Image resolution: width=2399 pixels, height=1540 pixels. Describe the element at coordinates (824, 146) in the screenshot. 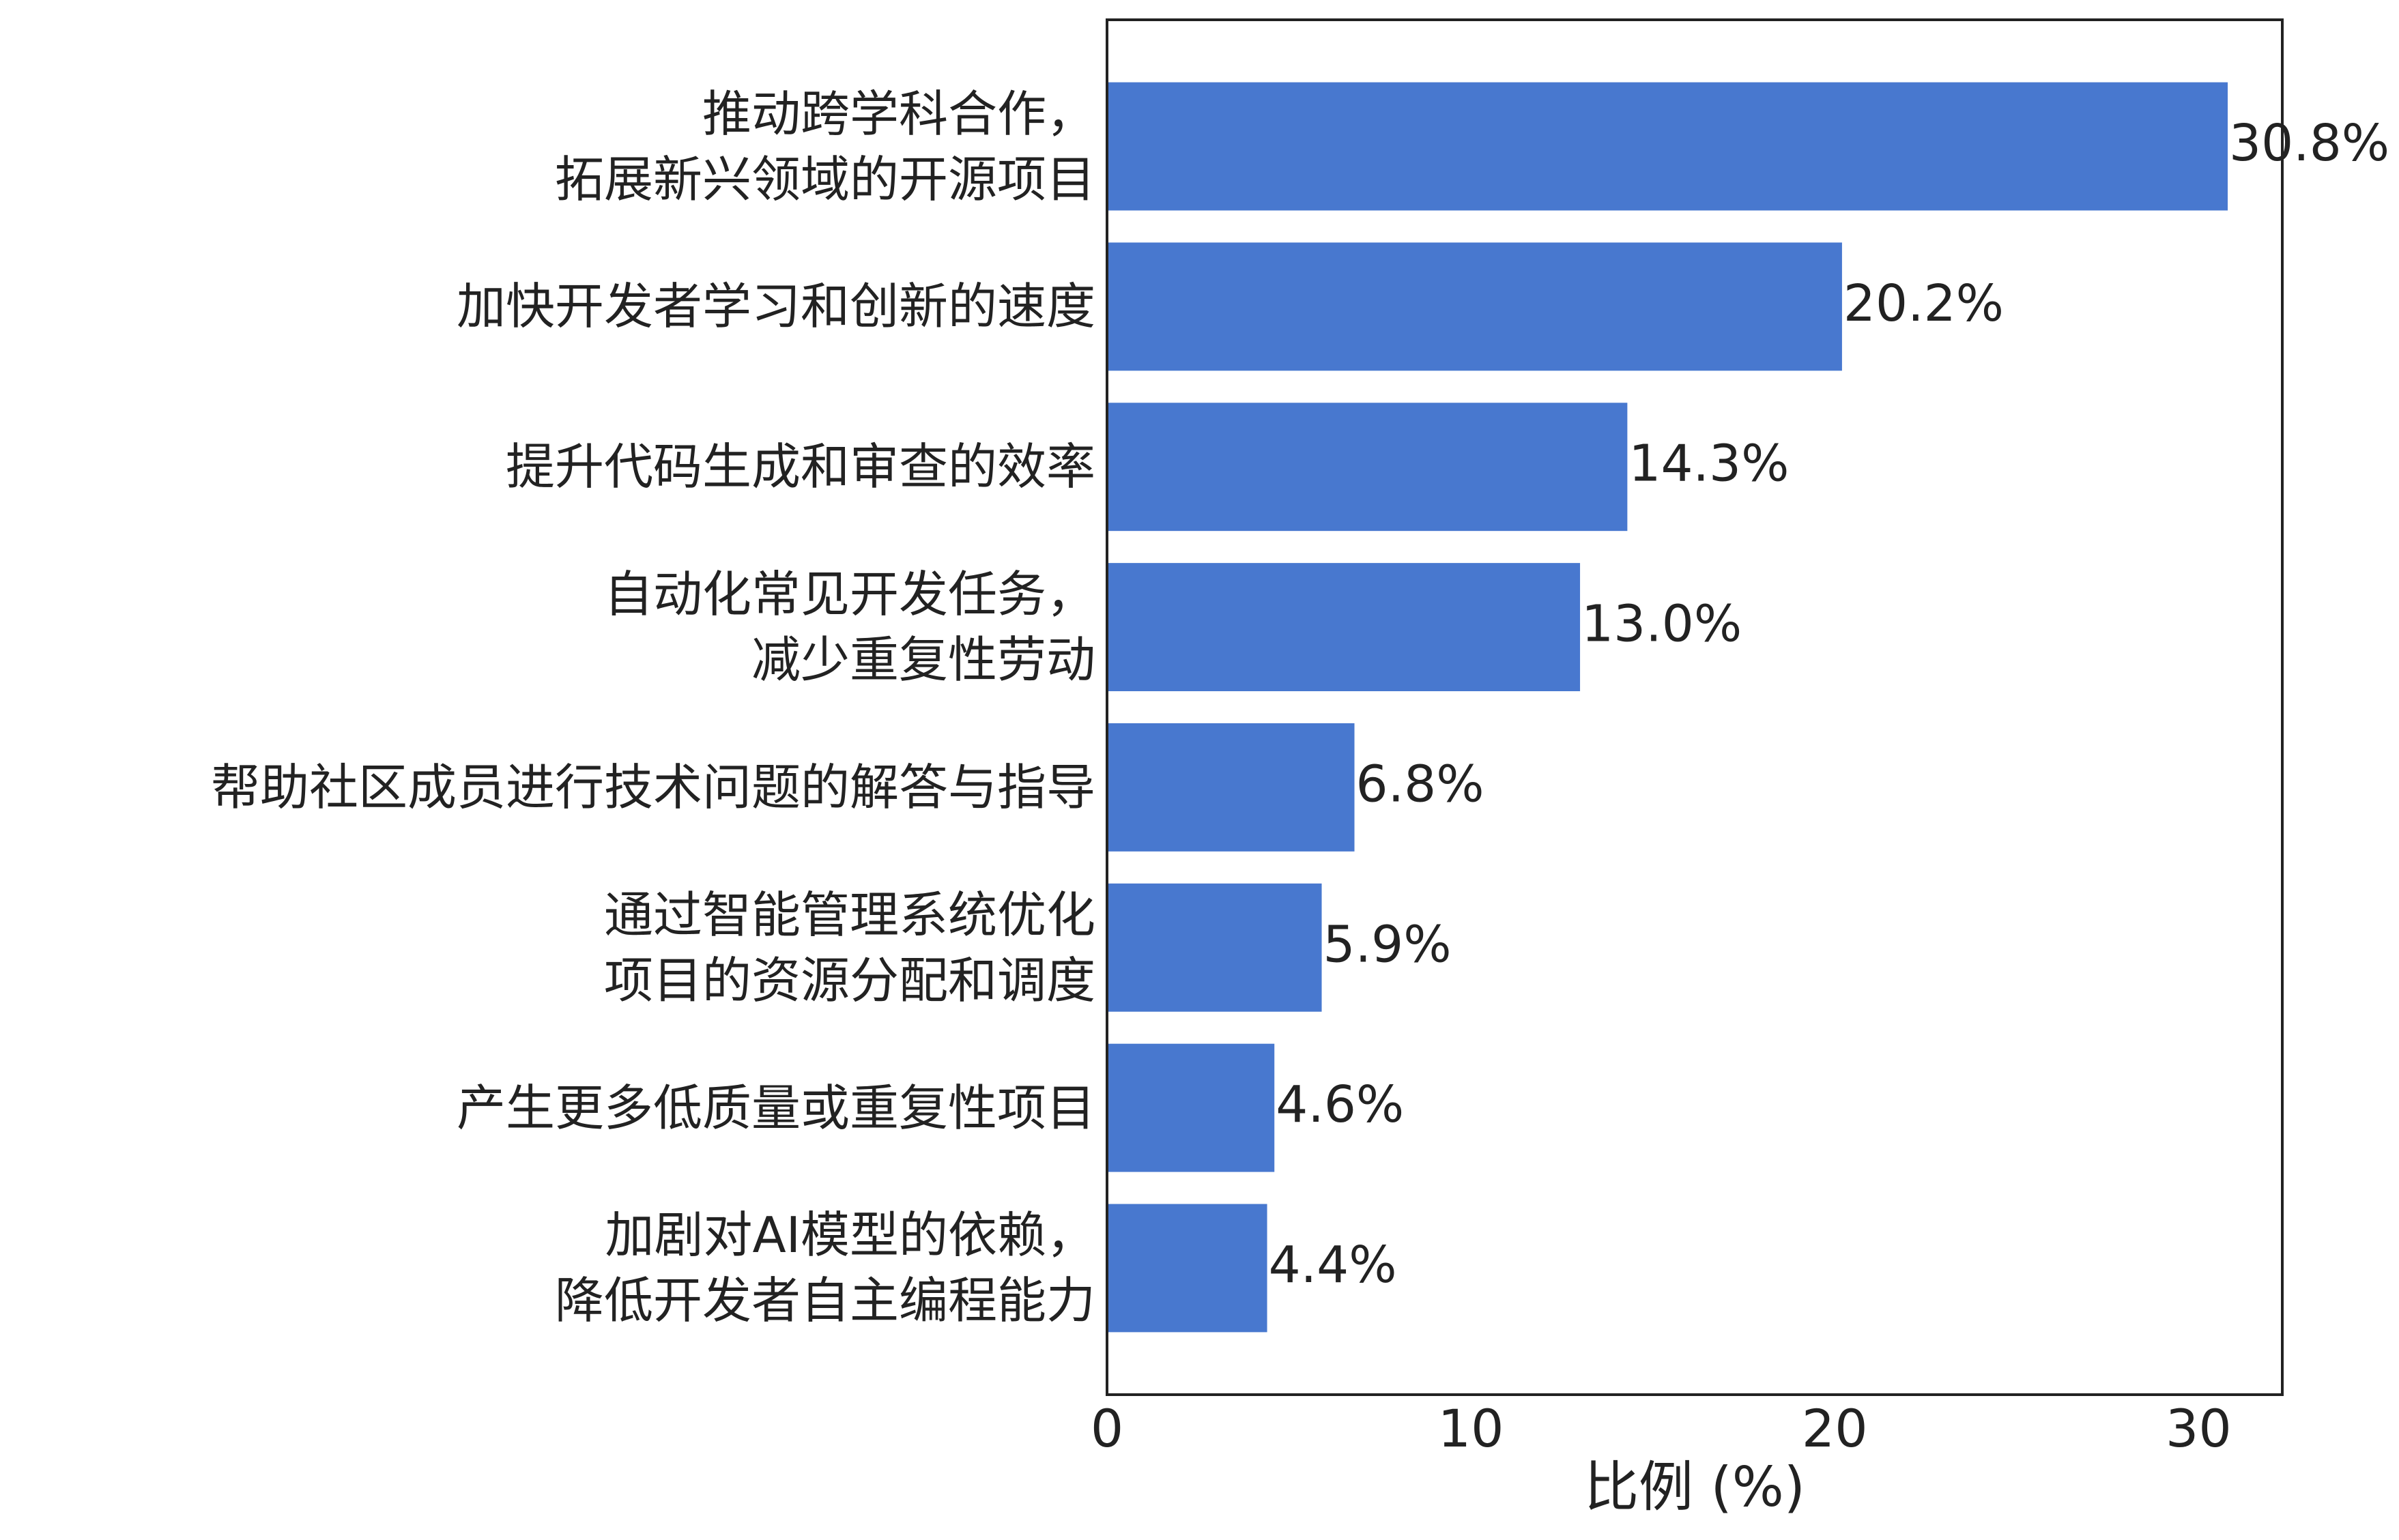

I see `y-tick-label: 推动跨学科合作， 拓展新兴领域的开源项目` at that location.